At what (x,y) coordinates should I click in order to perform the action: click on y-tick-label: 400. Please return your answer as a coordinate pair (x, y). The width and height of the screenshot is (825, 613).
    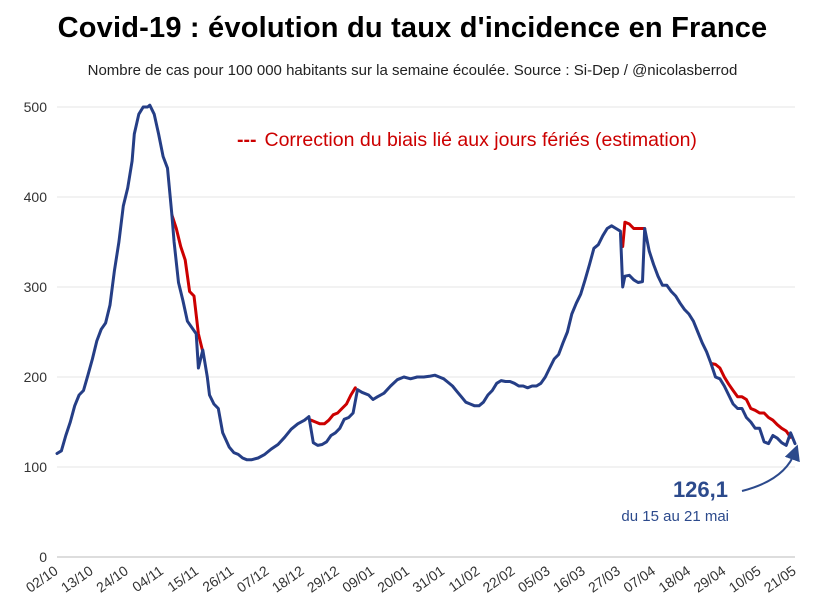
    Looking at the image, I should click on (36, 197).